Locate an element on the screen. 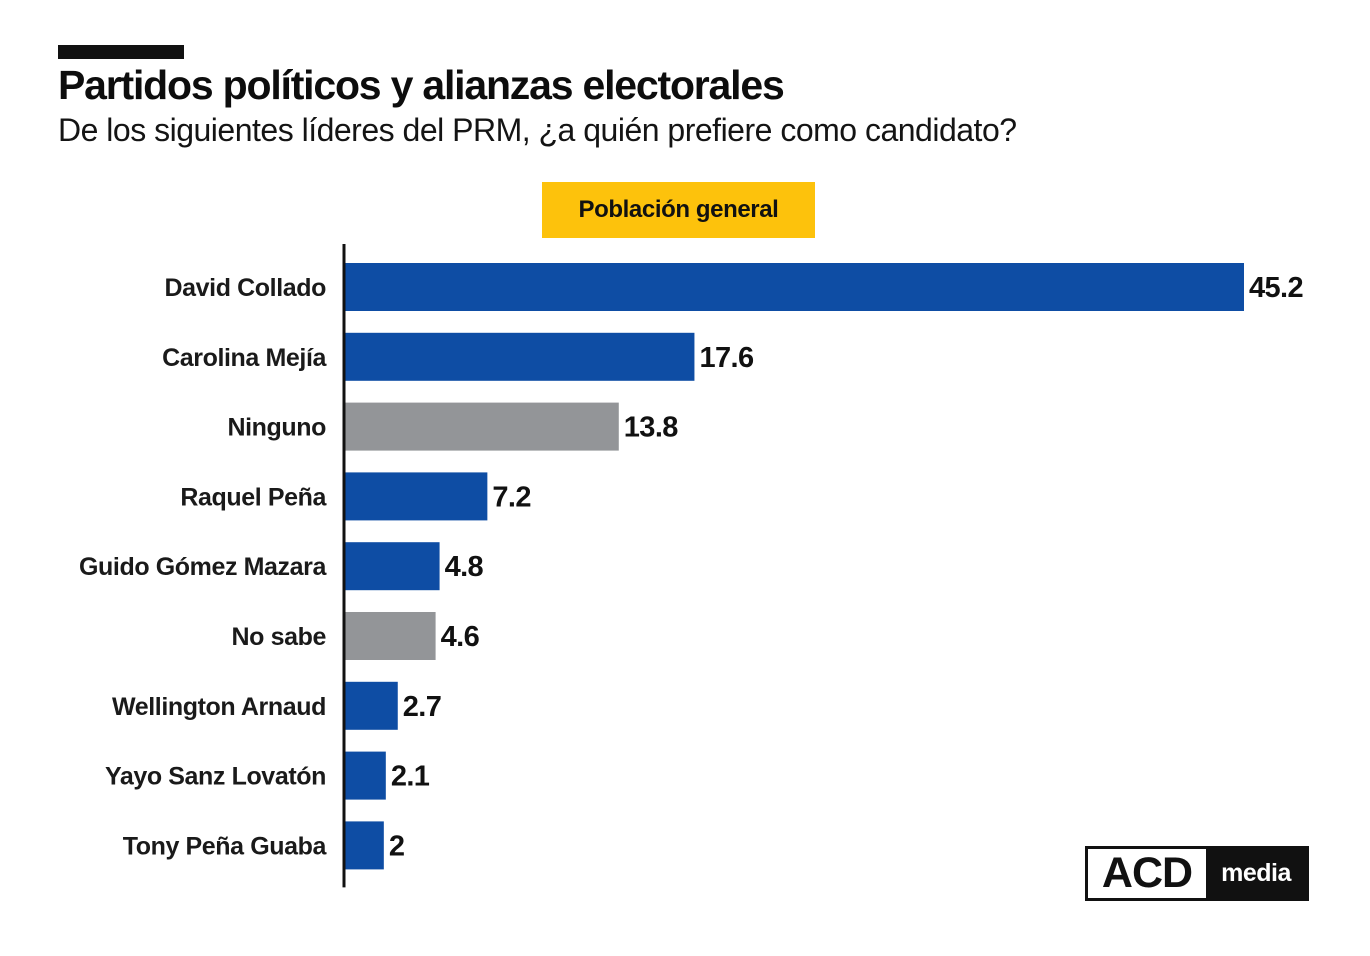 The width and height of the screenshot is (1370, 956). logo-media-text: media is located at coordinates (1256, 873).